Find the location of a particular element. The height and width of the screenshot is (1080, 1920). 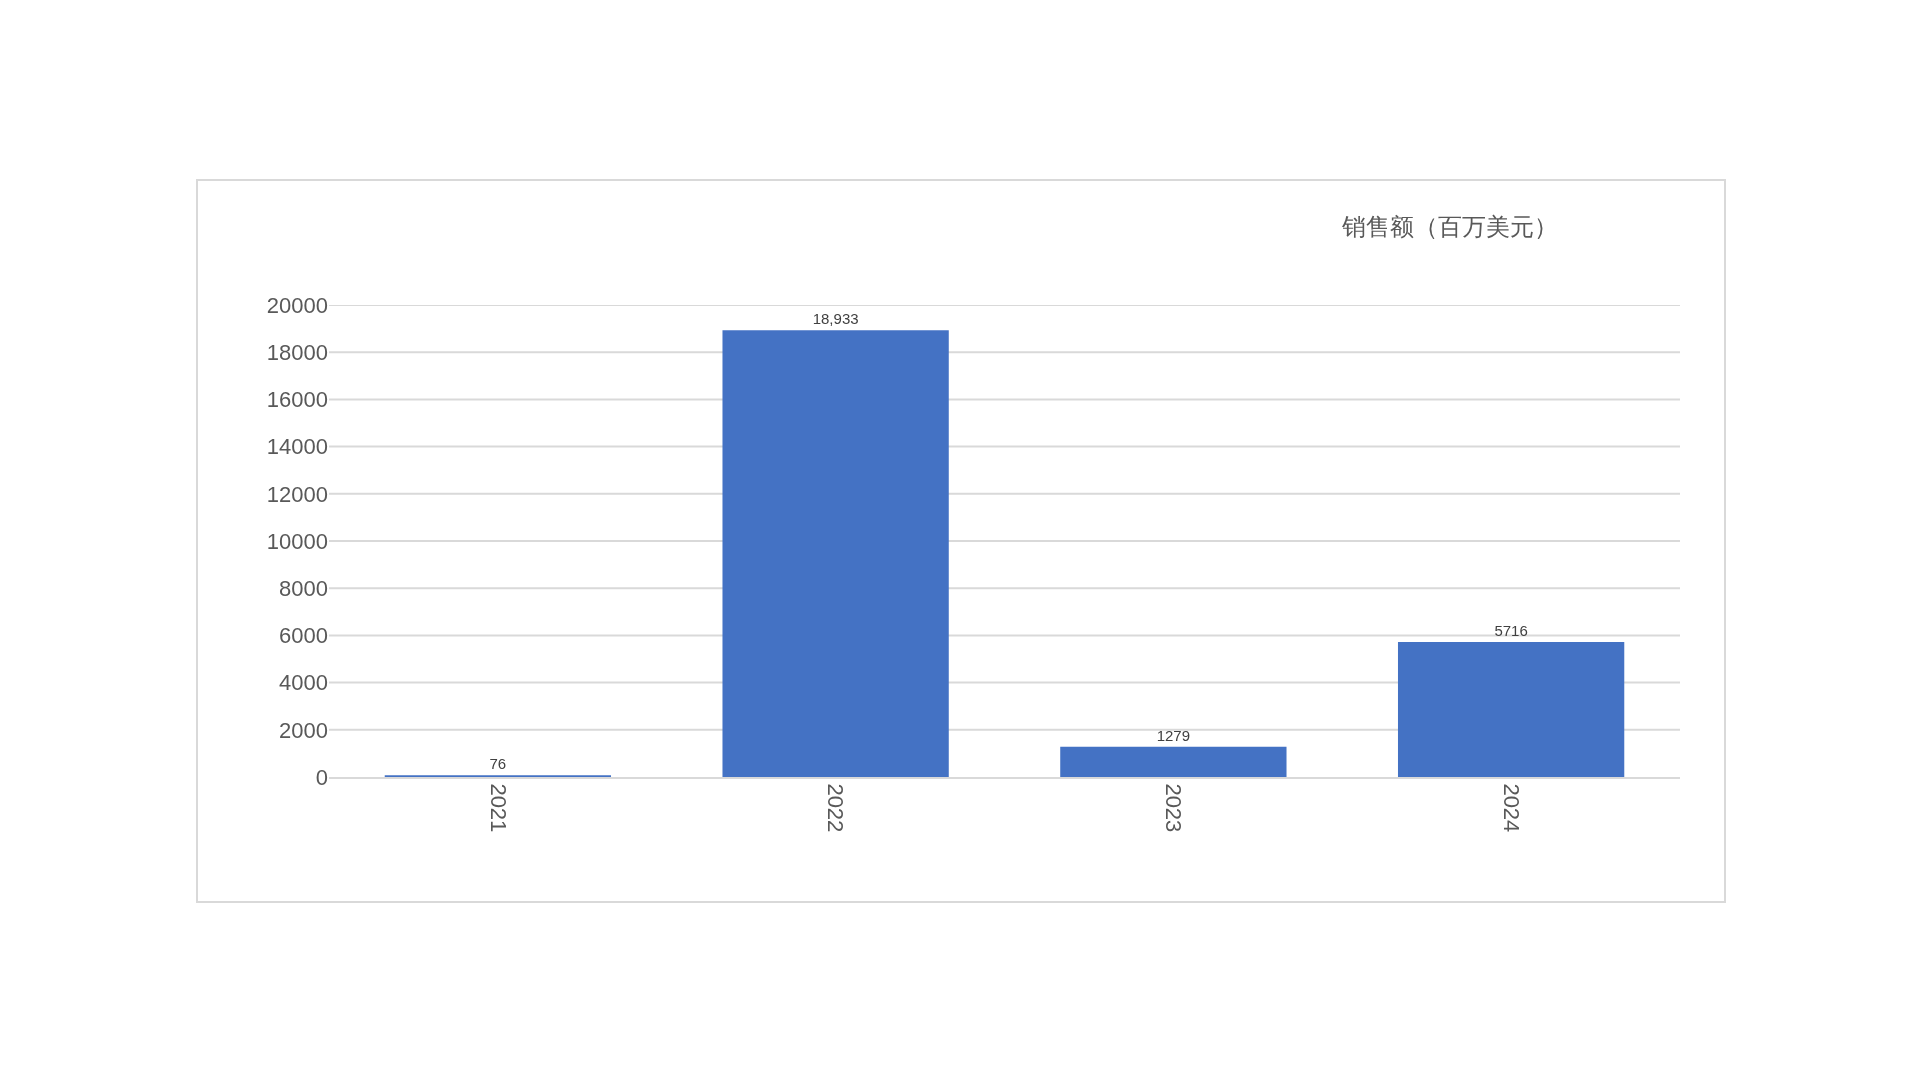

y-tick-label: 16000 is located at coordinates (297, 400).